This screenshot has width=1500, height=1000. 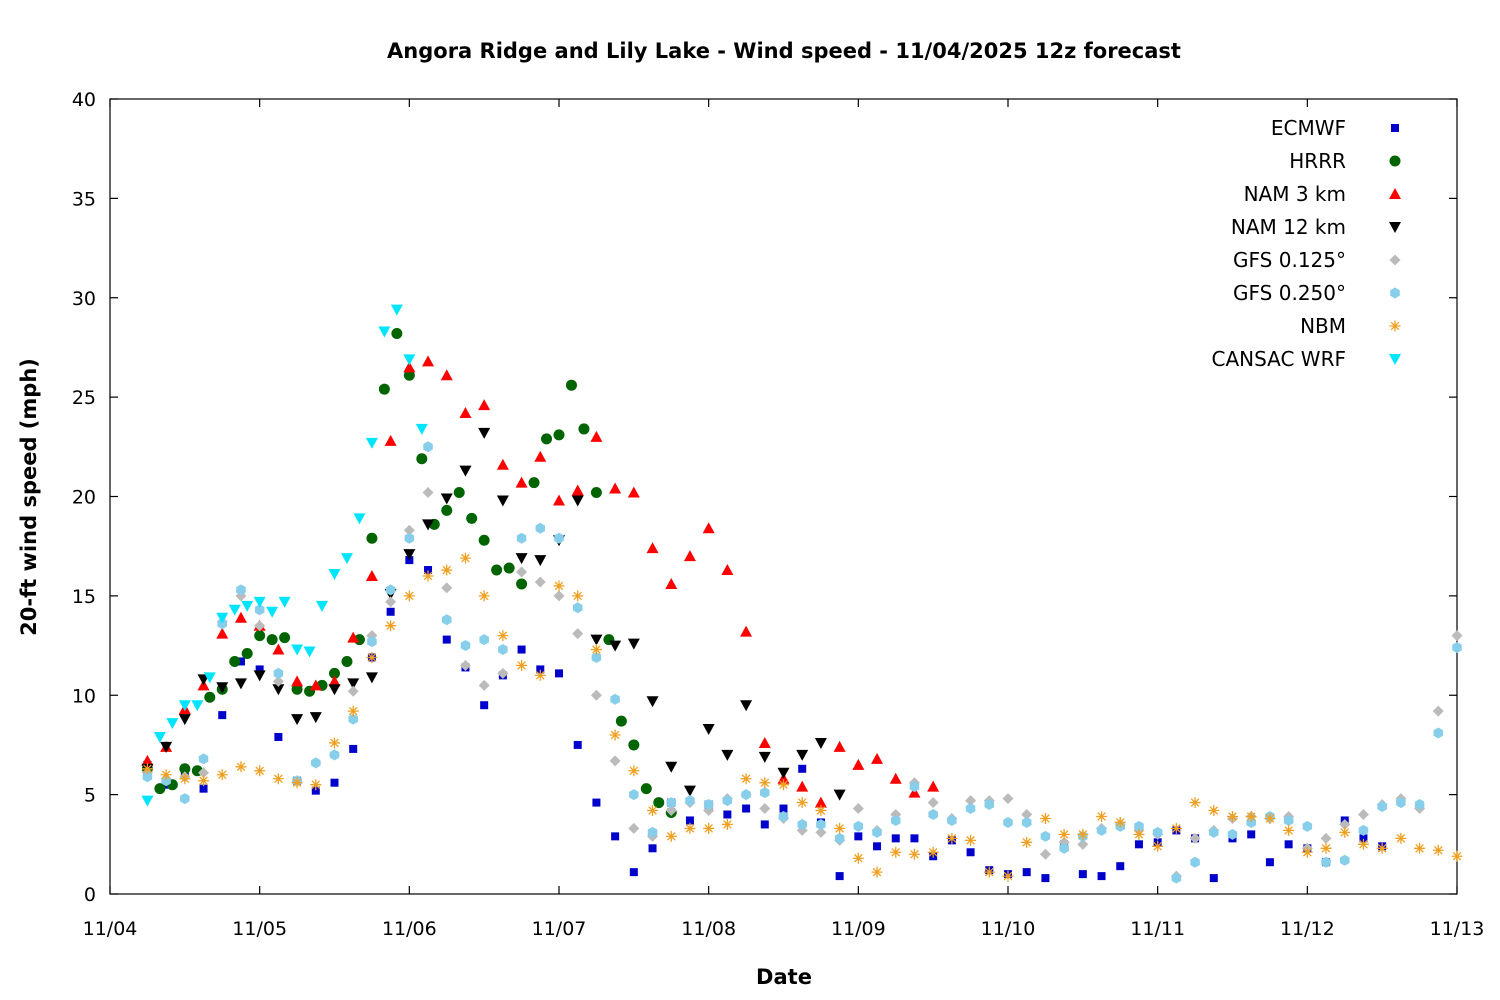 I want to click on legend-label: NAM 3 km, so click(x=1295, y=194).